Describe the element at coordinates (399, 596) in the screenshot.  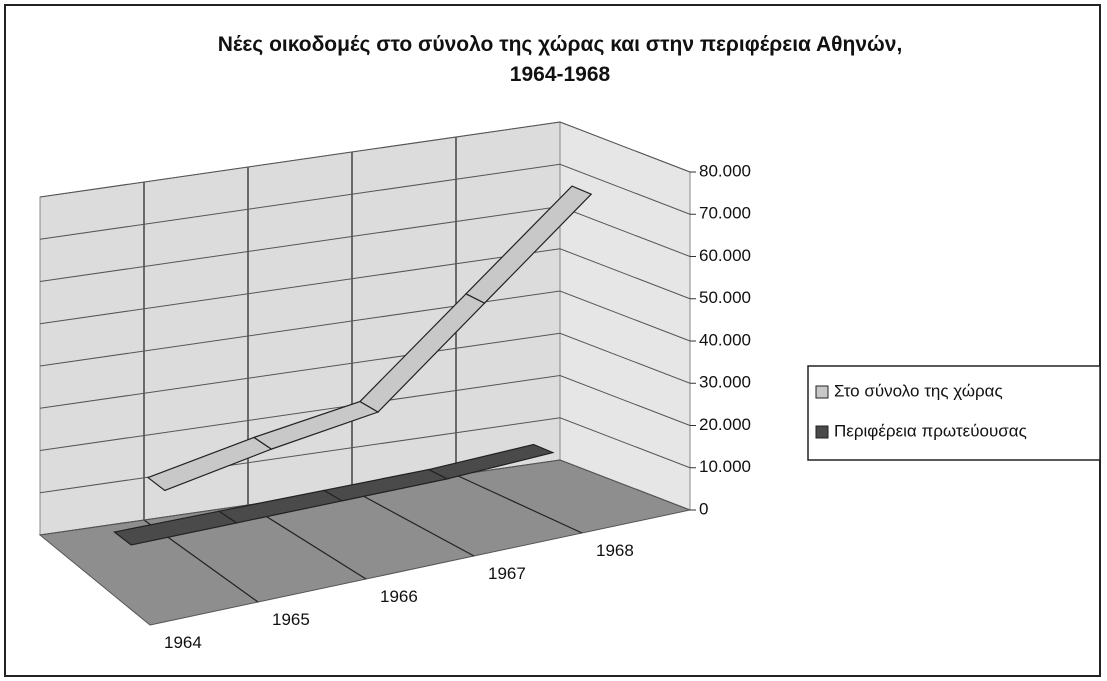
I see `x-tick-label: 1966` at that location.